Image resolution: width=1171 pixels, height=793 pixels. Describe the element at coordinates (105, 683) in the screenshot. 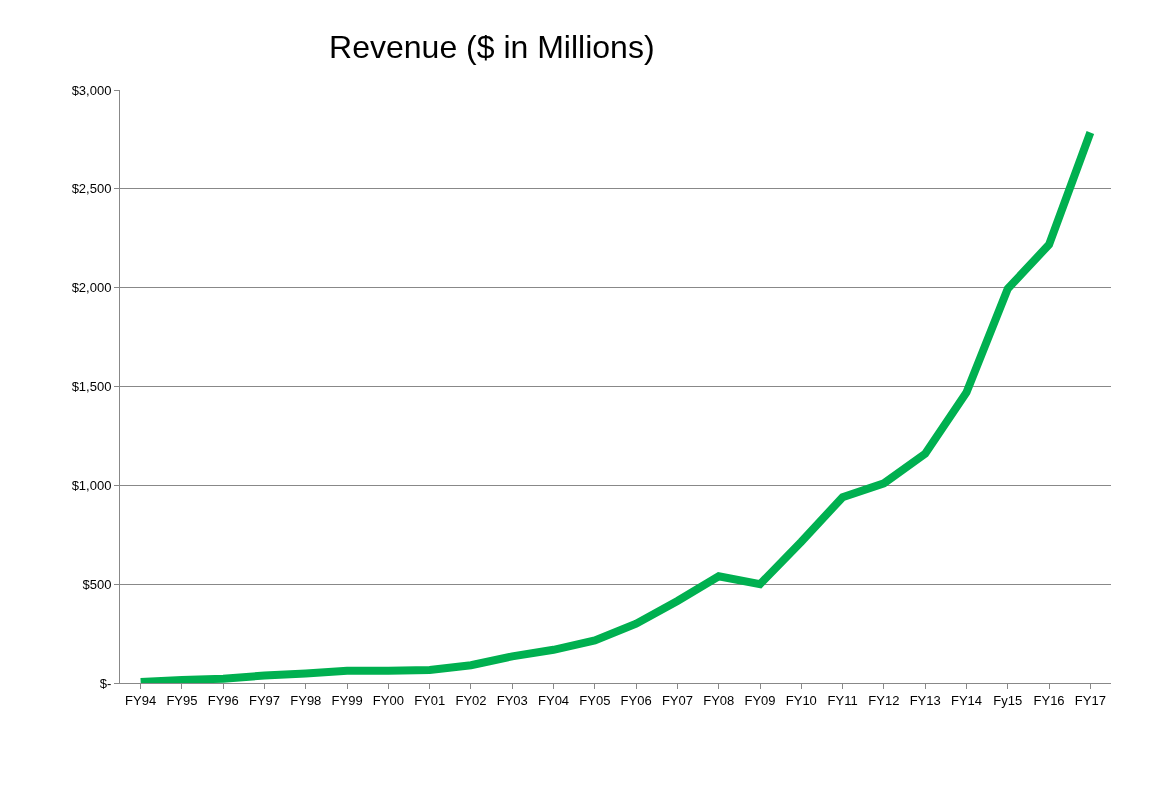

I see `y-tick-label: $-` at that location.